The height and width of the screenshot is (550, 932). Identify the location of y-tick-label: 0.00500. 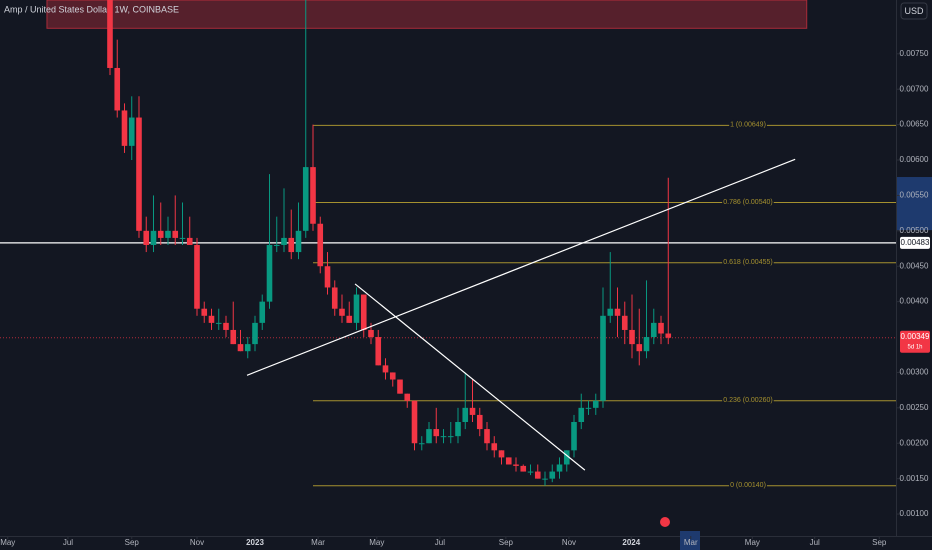
(914, 230).